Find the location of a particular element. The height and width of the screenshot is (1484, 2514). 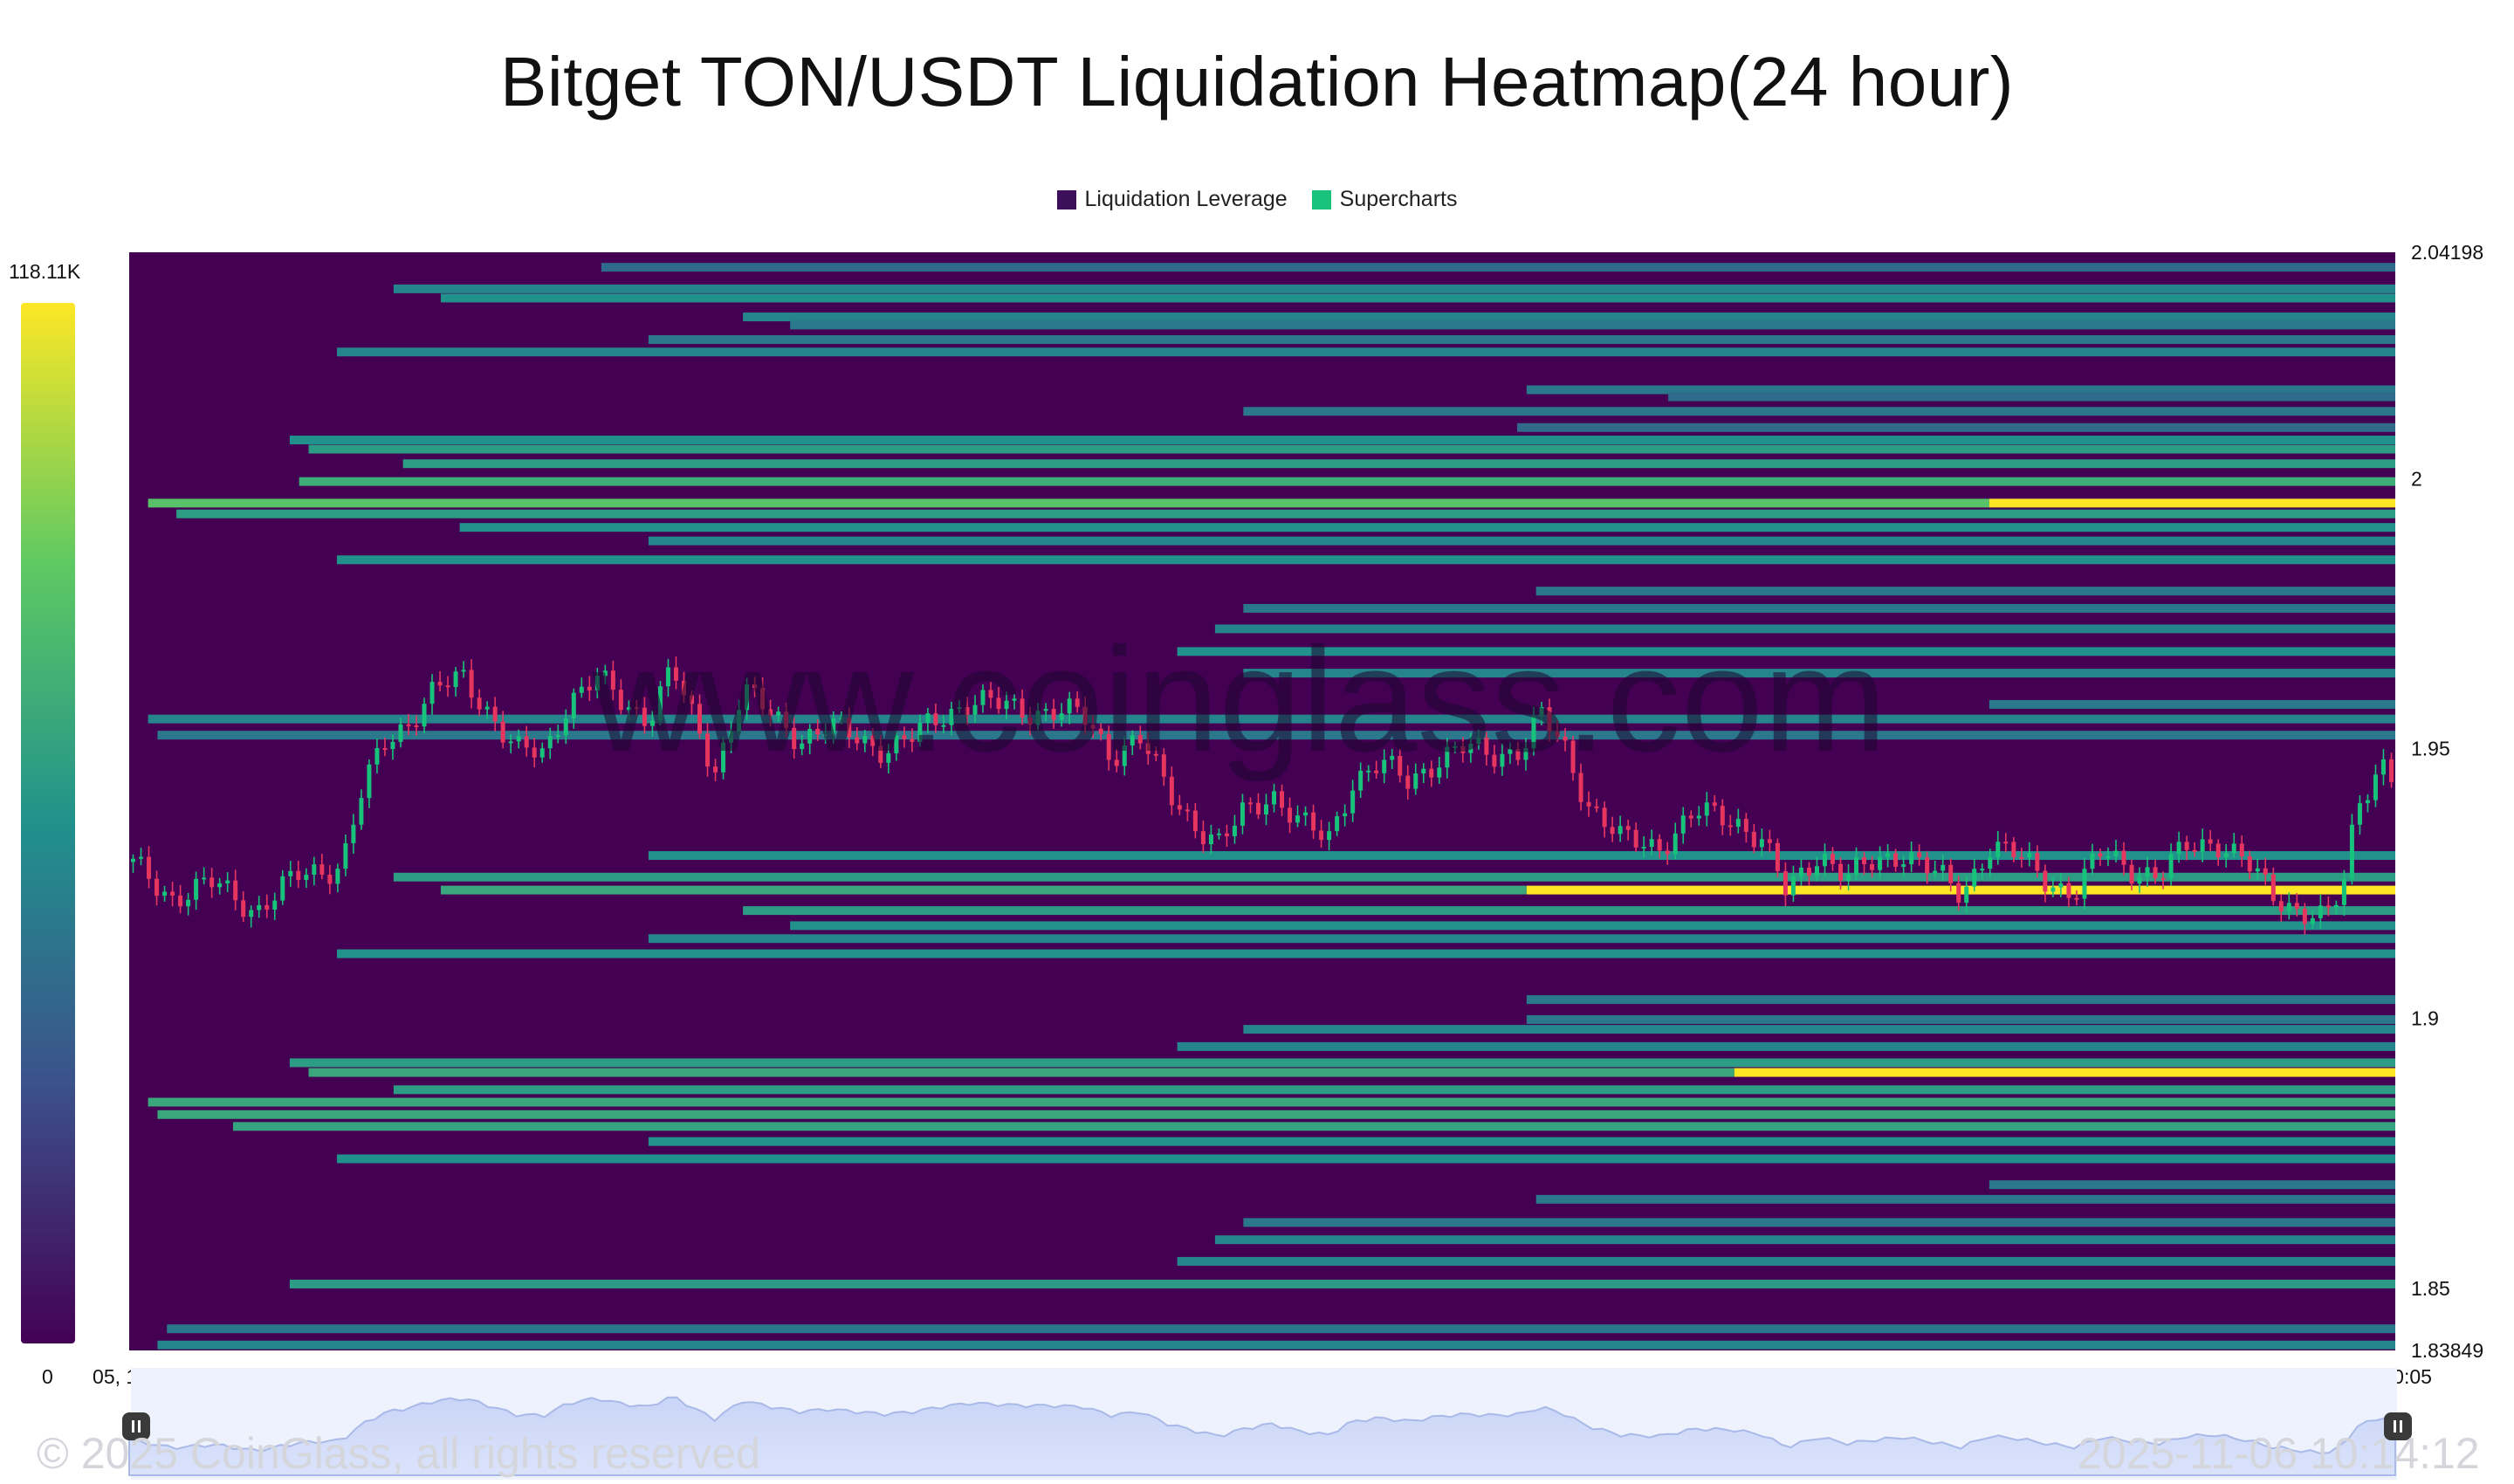

legend-item-supercharts: Supercharts is located at coordinates (1384, 199).